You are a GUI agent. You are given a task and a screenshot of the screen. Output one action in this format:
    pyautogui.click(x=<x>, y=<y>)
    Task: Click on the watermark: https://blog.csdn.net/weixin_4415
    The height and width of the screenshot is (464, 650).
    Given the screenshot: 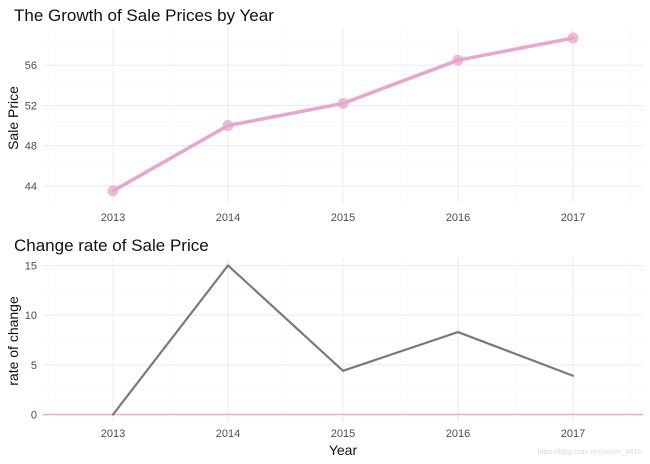 What is the action you would take?
    pyautogui.click(x=589, y=452)
    